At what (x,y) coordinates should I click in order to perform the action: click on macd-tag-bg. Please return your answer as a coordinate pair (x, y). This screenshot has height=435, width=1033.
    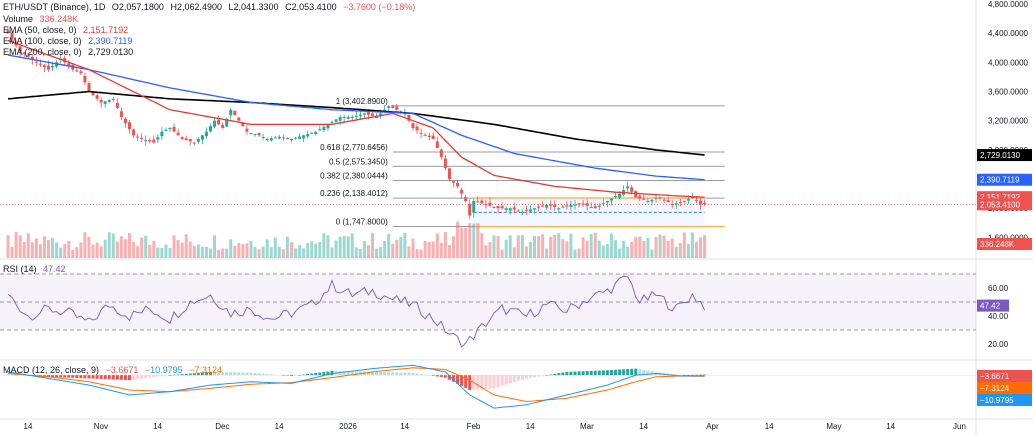
    Looking at the image, I should click on (1004, 376).